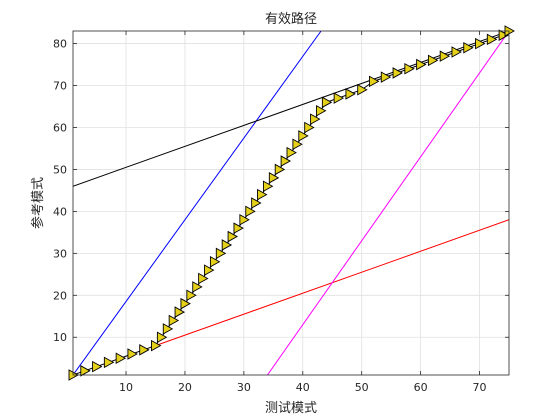 The width and height of the screenshot is (560, 420). I want to click on chart-title: 有效路径, so click(291, 19).